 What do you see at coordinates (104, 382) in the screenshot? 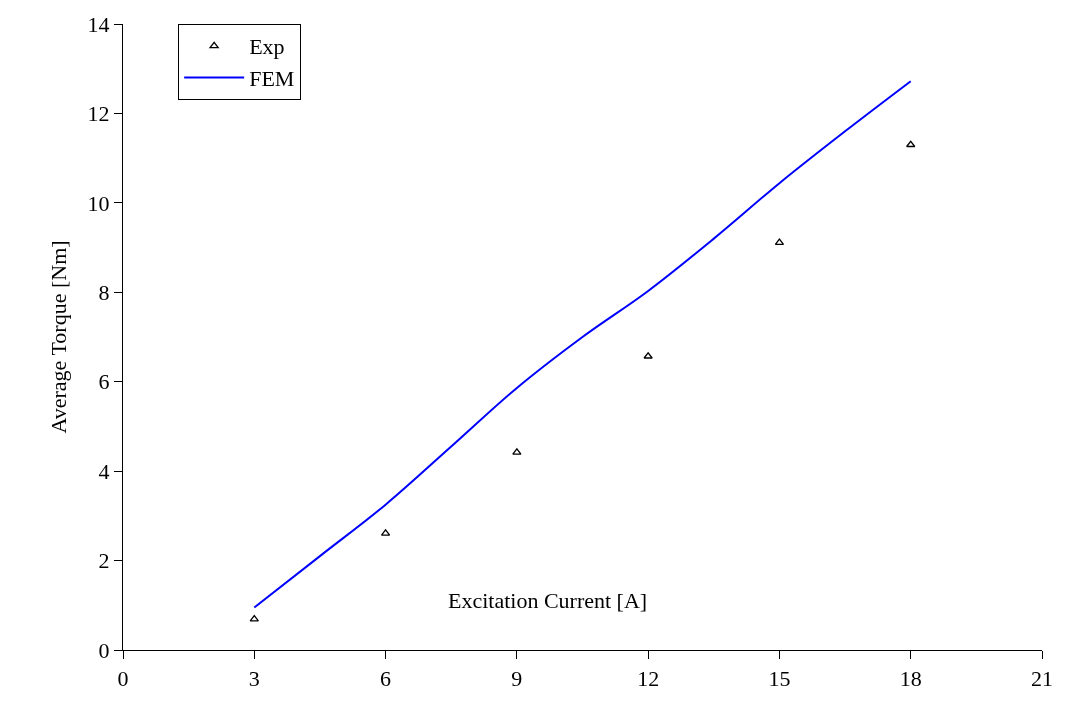
I see `y-tick-label: 6` at bounding box center [104, 382].